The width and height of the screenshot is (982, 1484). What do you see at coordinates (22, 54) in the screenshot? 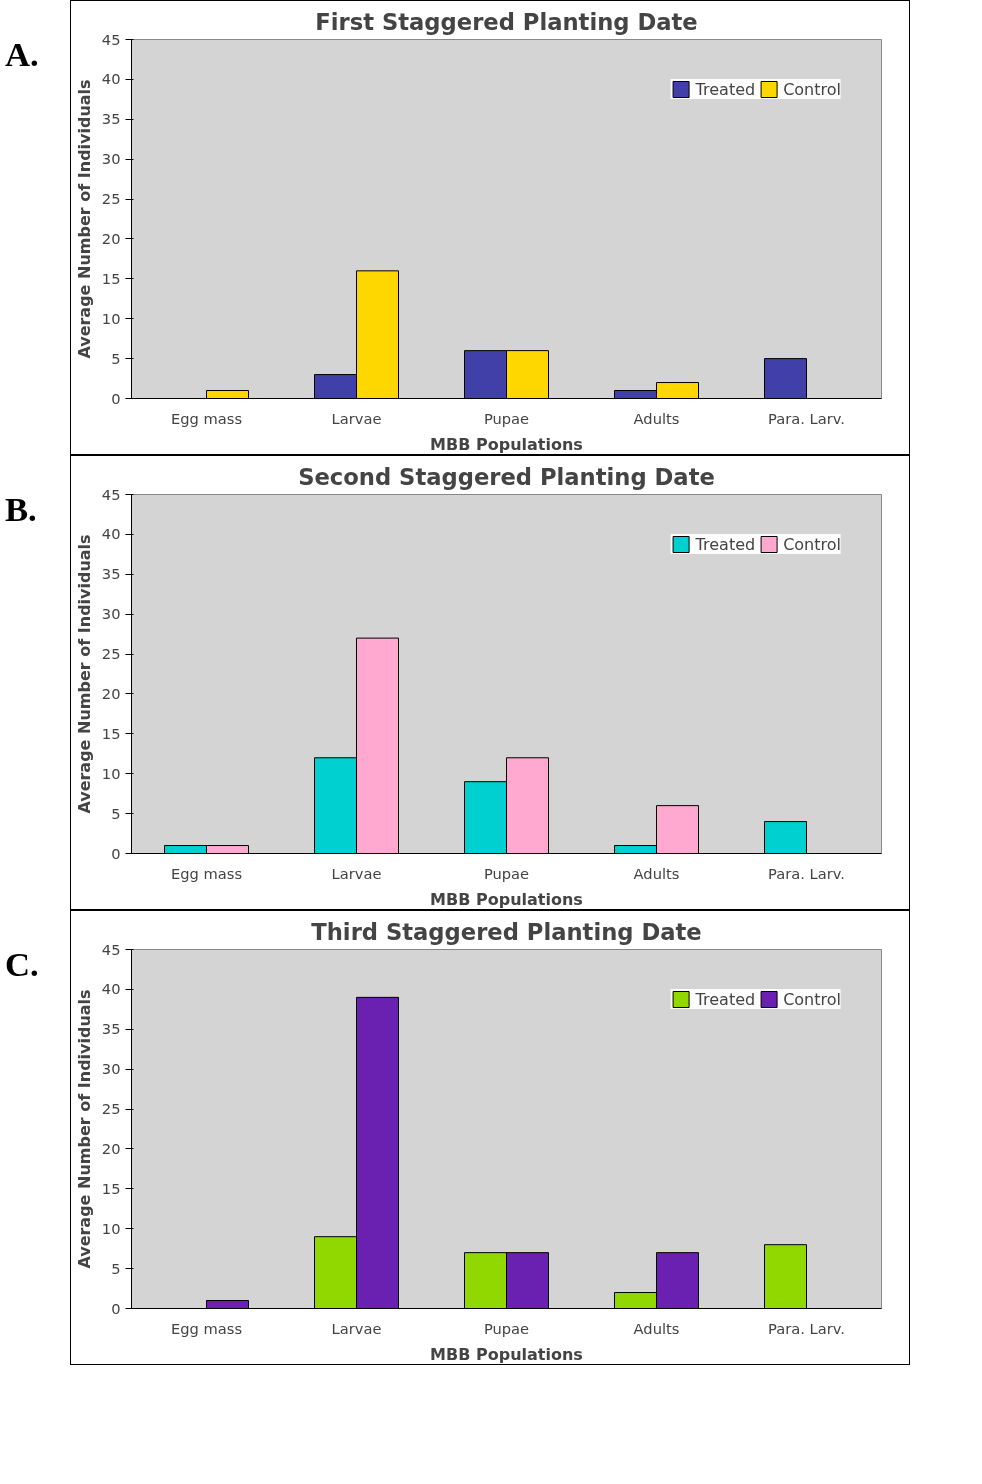
I see `text: A.` at bounding box center [22, 54].